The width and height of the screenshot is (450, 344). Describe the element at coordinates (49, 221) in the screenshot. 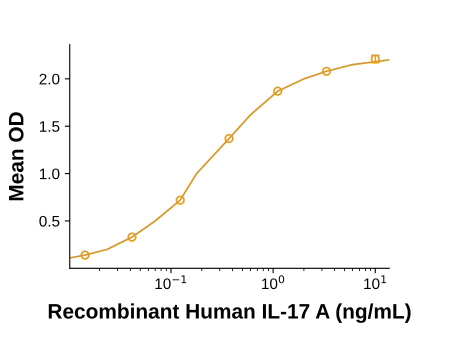

I see `y-tick-label: 0.5` at that location.